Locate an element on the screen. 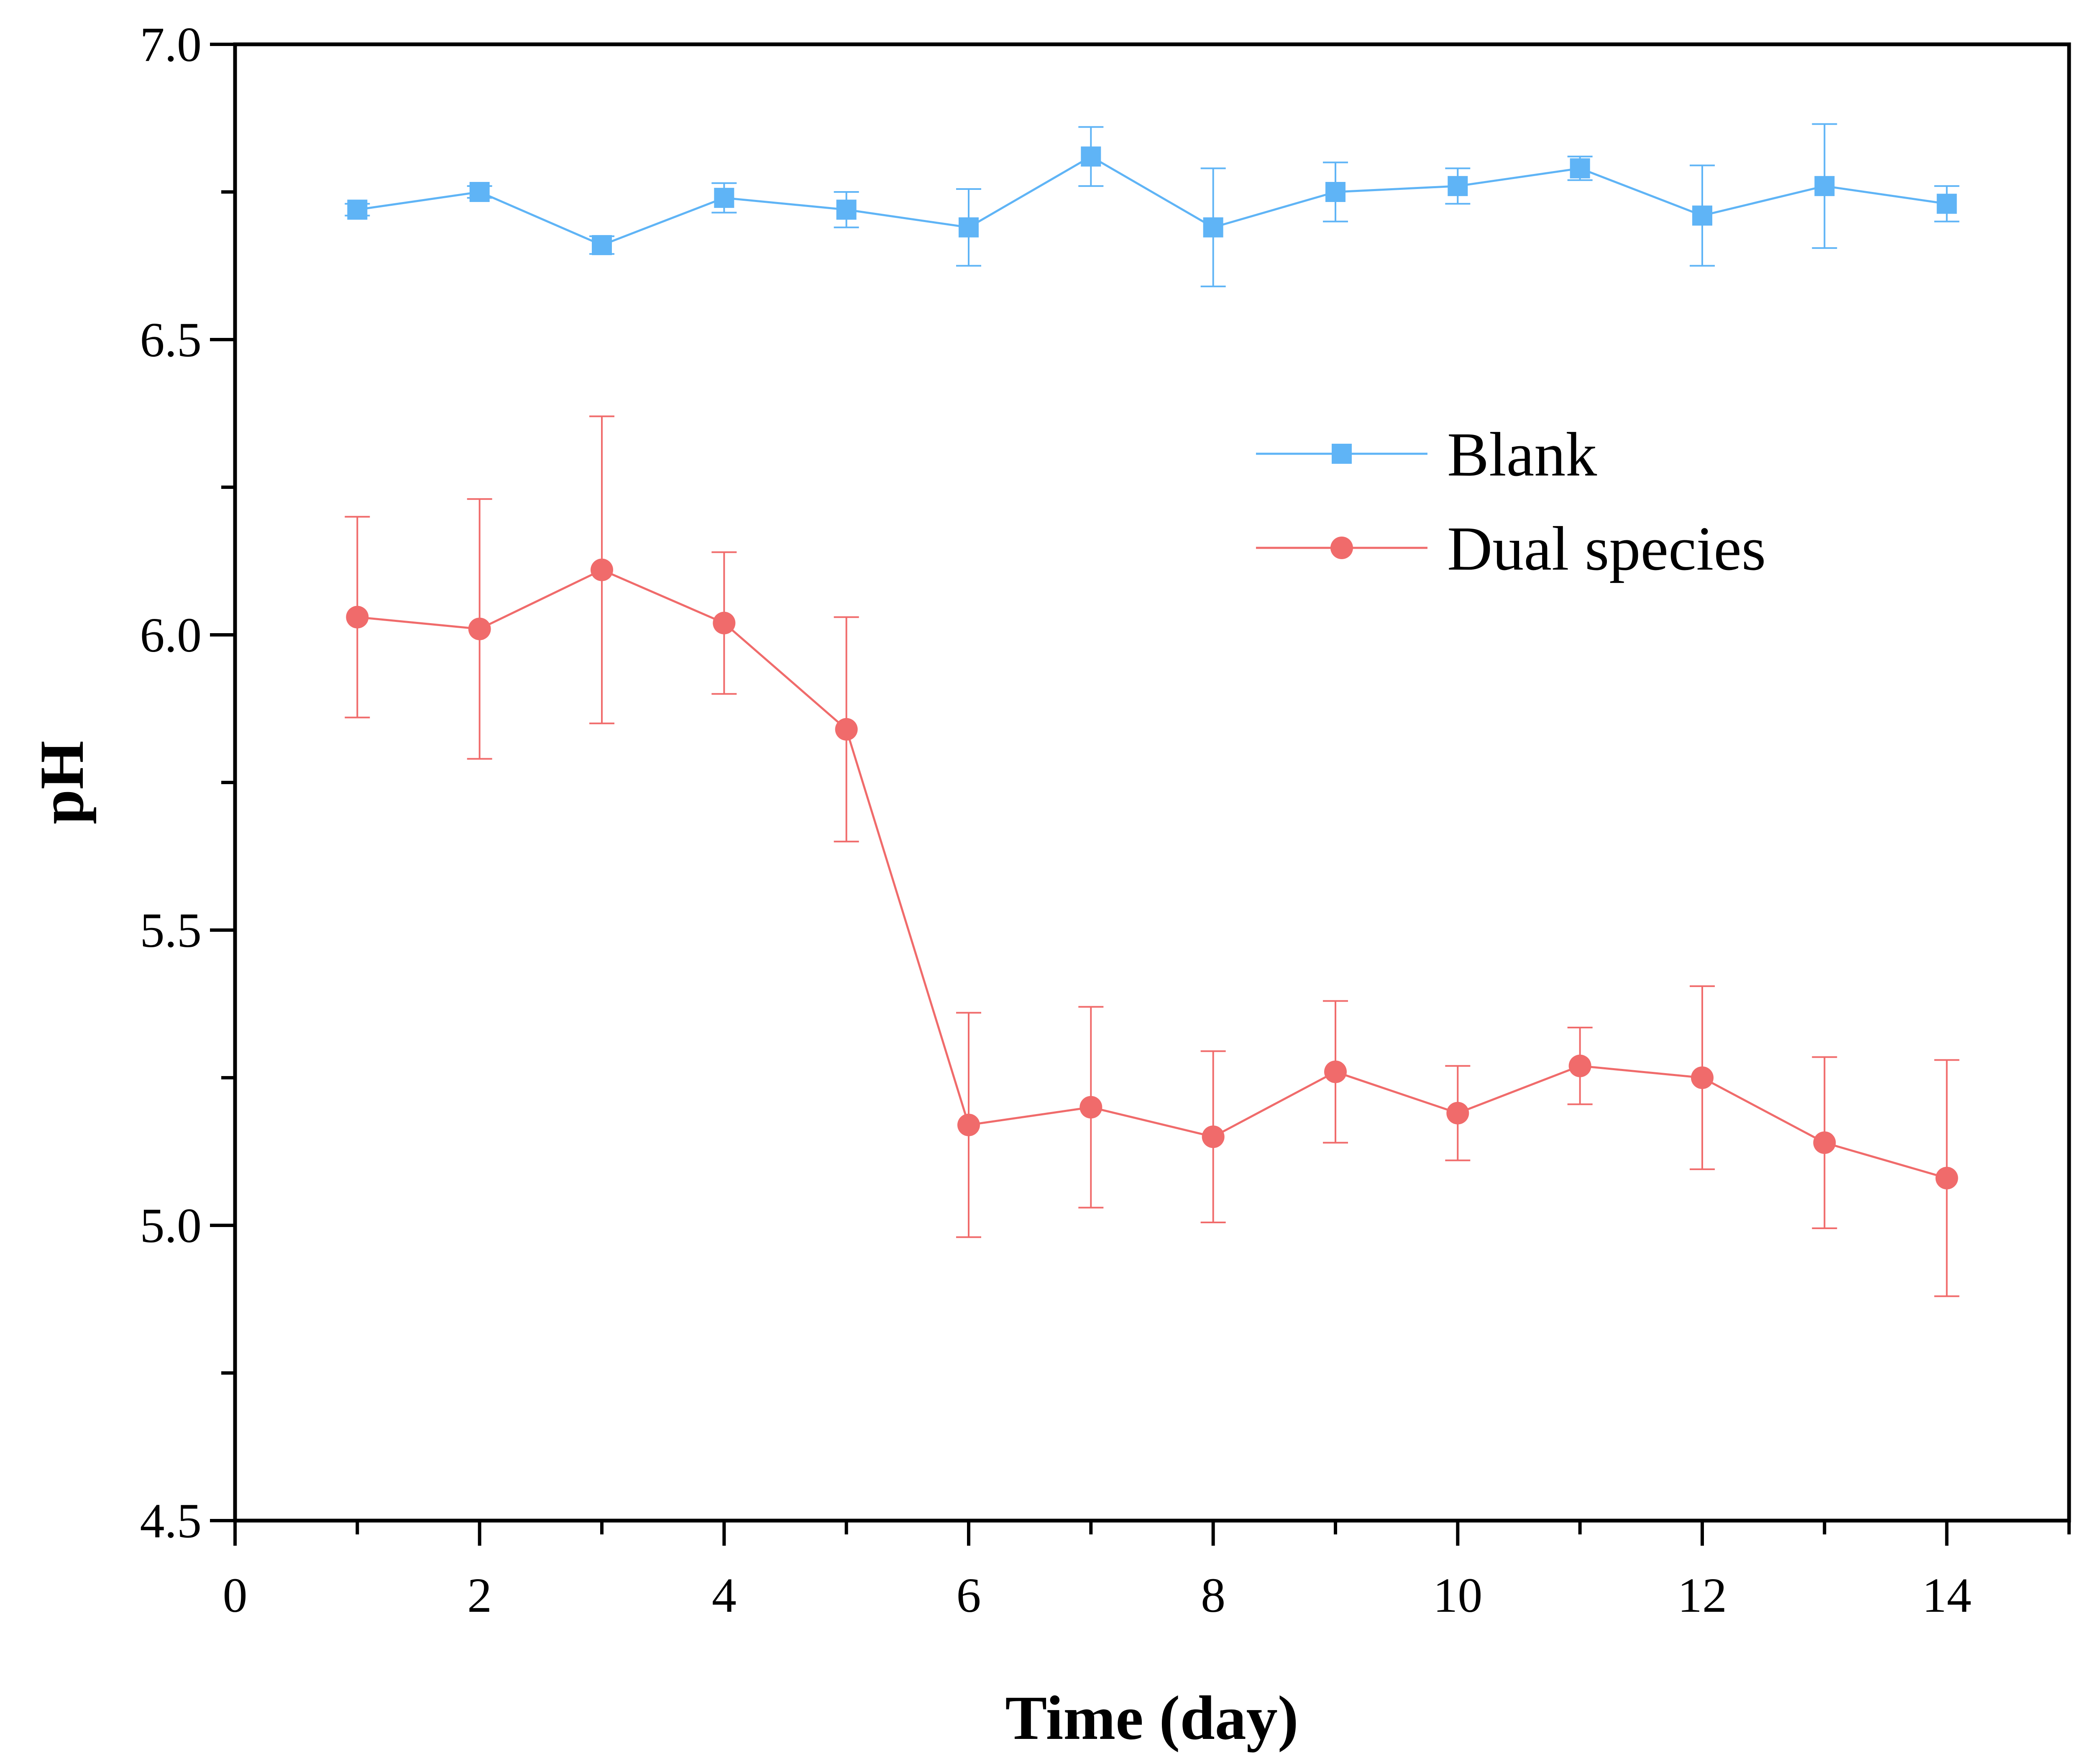  y-tick-label: 5.0 is located at coordinates (171, 1225).